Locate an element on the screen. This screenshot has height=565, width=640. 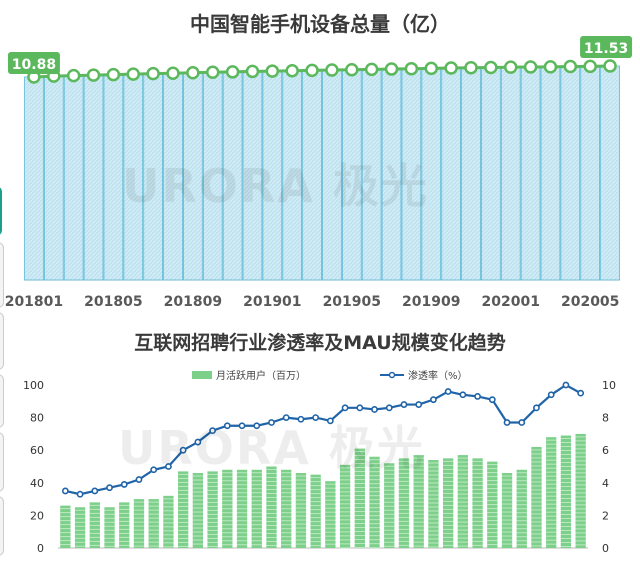
chart1-title: 中国智能手机设备总量（亿） is located at coordinates (320, 24).